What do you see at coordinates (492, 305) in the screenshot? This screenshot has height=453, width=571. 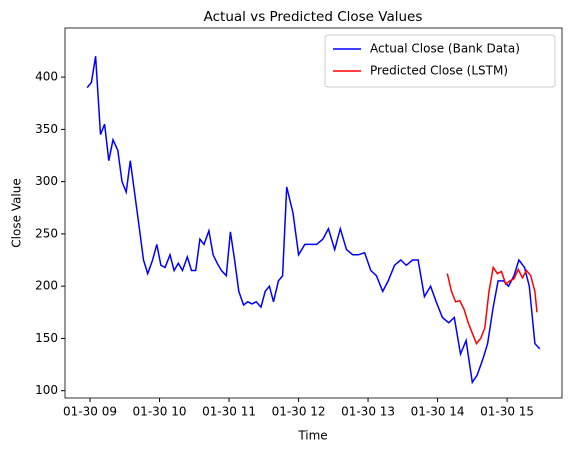 I see `line-series` at bounding box center [492, 305].